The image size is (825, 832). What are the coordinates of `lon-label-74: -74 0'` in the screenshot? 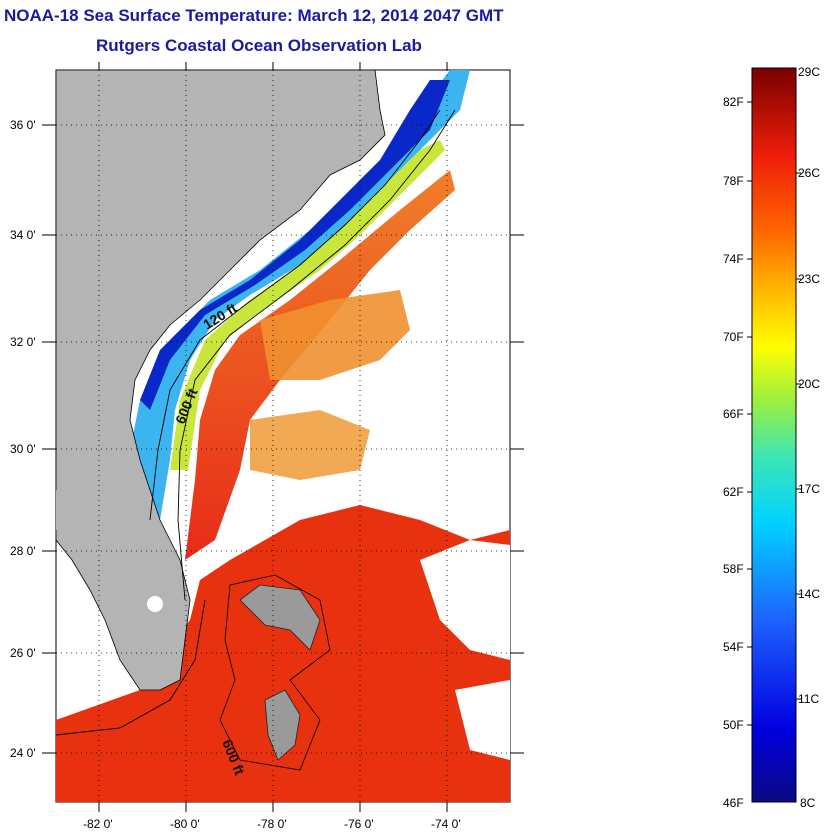 It's located at (446, 824).